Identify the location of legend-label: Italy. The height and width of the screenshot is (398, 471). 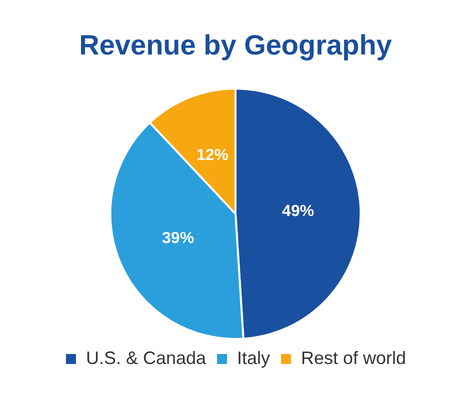
(253, 358).